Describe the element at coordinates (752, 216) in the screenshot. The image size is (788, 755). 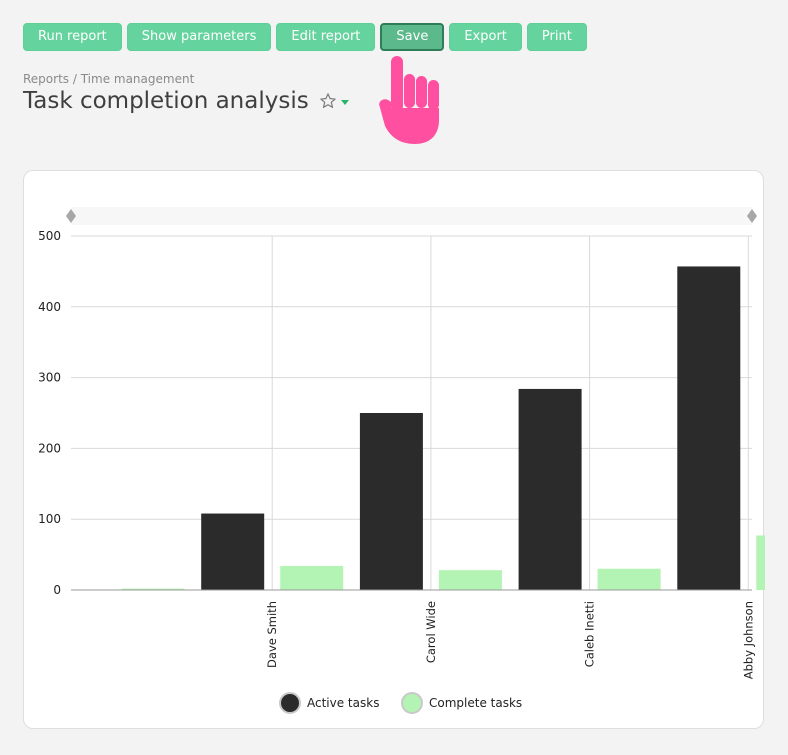
I see `range-handle-right` at that location.